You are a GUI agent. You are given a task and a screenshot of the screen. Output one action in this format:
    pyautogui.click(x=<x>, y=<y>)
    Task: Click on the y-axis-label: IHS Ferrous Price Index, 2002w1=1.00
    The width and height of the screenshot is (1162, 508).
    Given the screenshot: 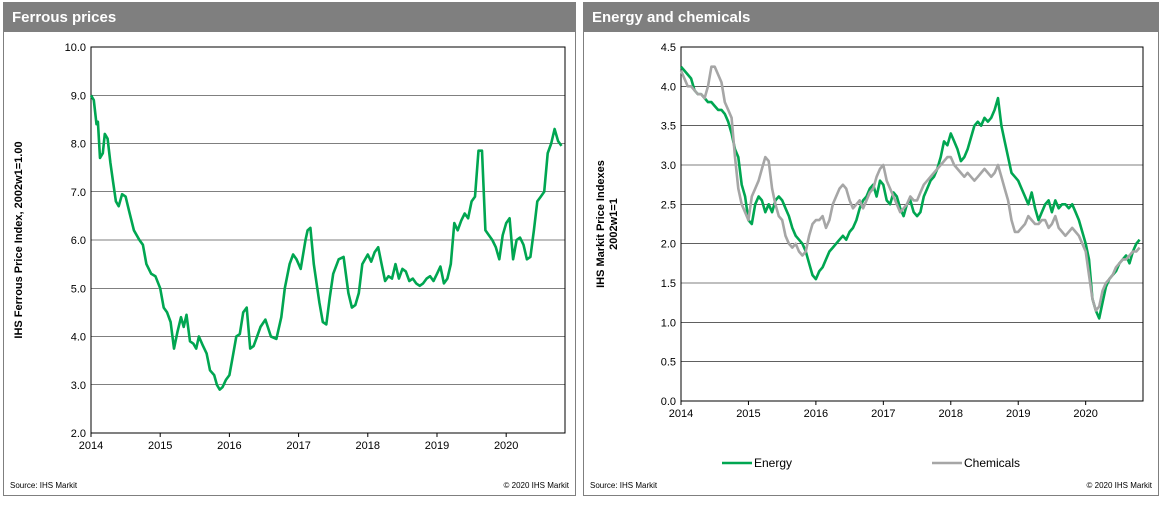 What is the action you would take?
    pyautogui.click(x=19, y=239)
    